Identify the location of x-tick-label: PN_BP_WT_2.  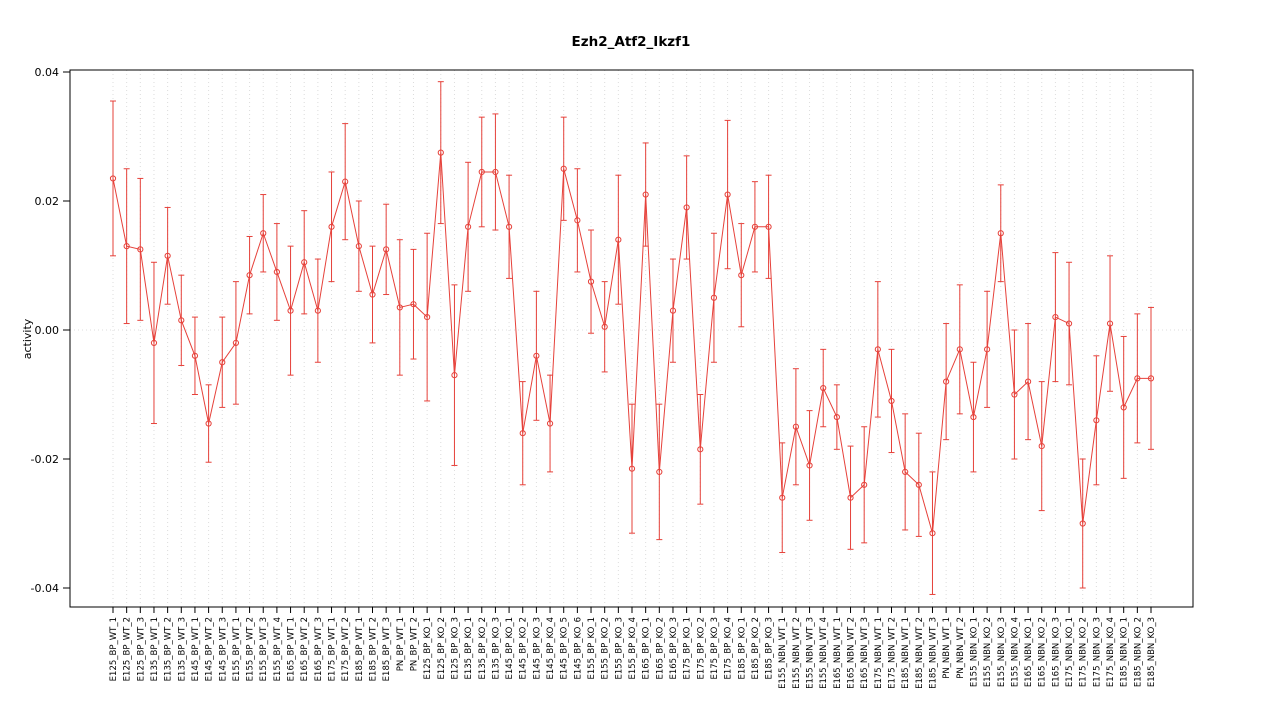
(414, 644).